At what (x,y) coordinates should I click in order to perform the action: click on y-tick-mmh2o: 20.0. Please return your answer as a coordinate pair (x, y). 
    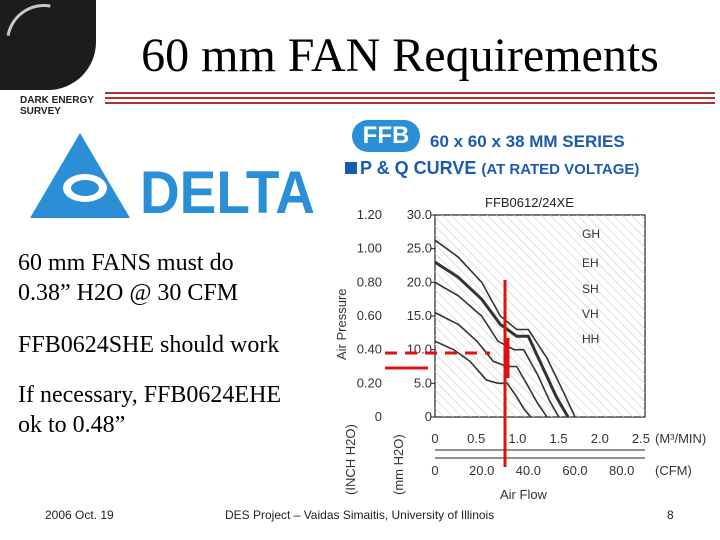
    Looking at the image, I should click on (419, 281).